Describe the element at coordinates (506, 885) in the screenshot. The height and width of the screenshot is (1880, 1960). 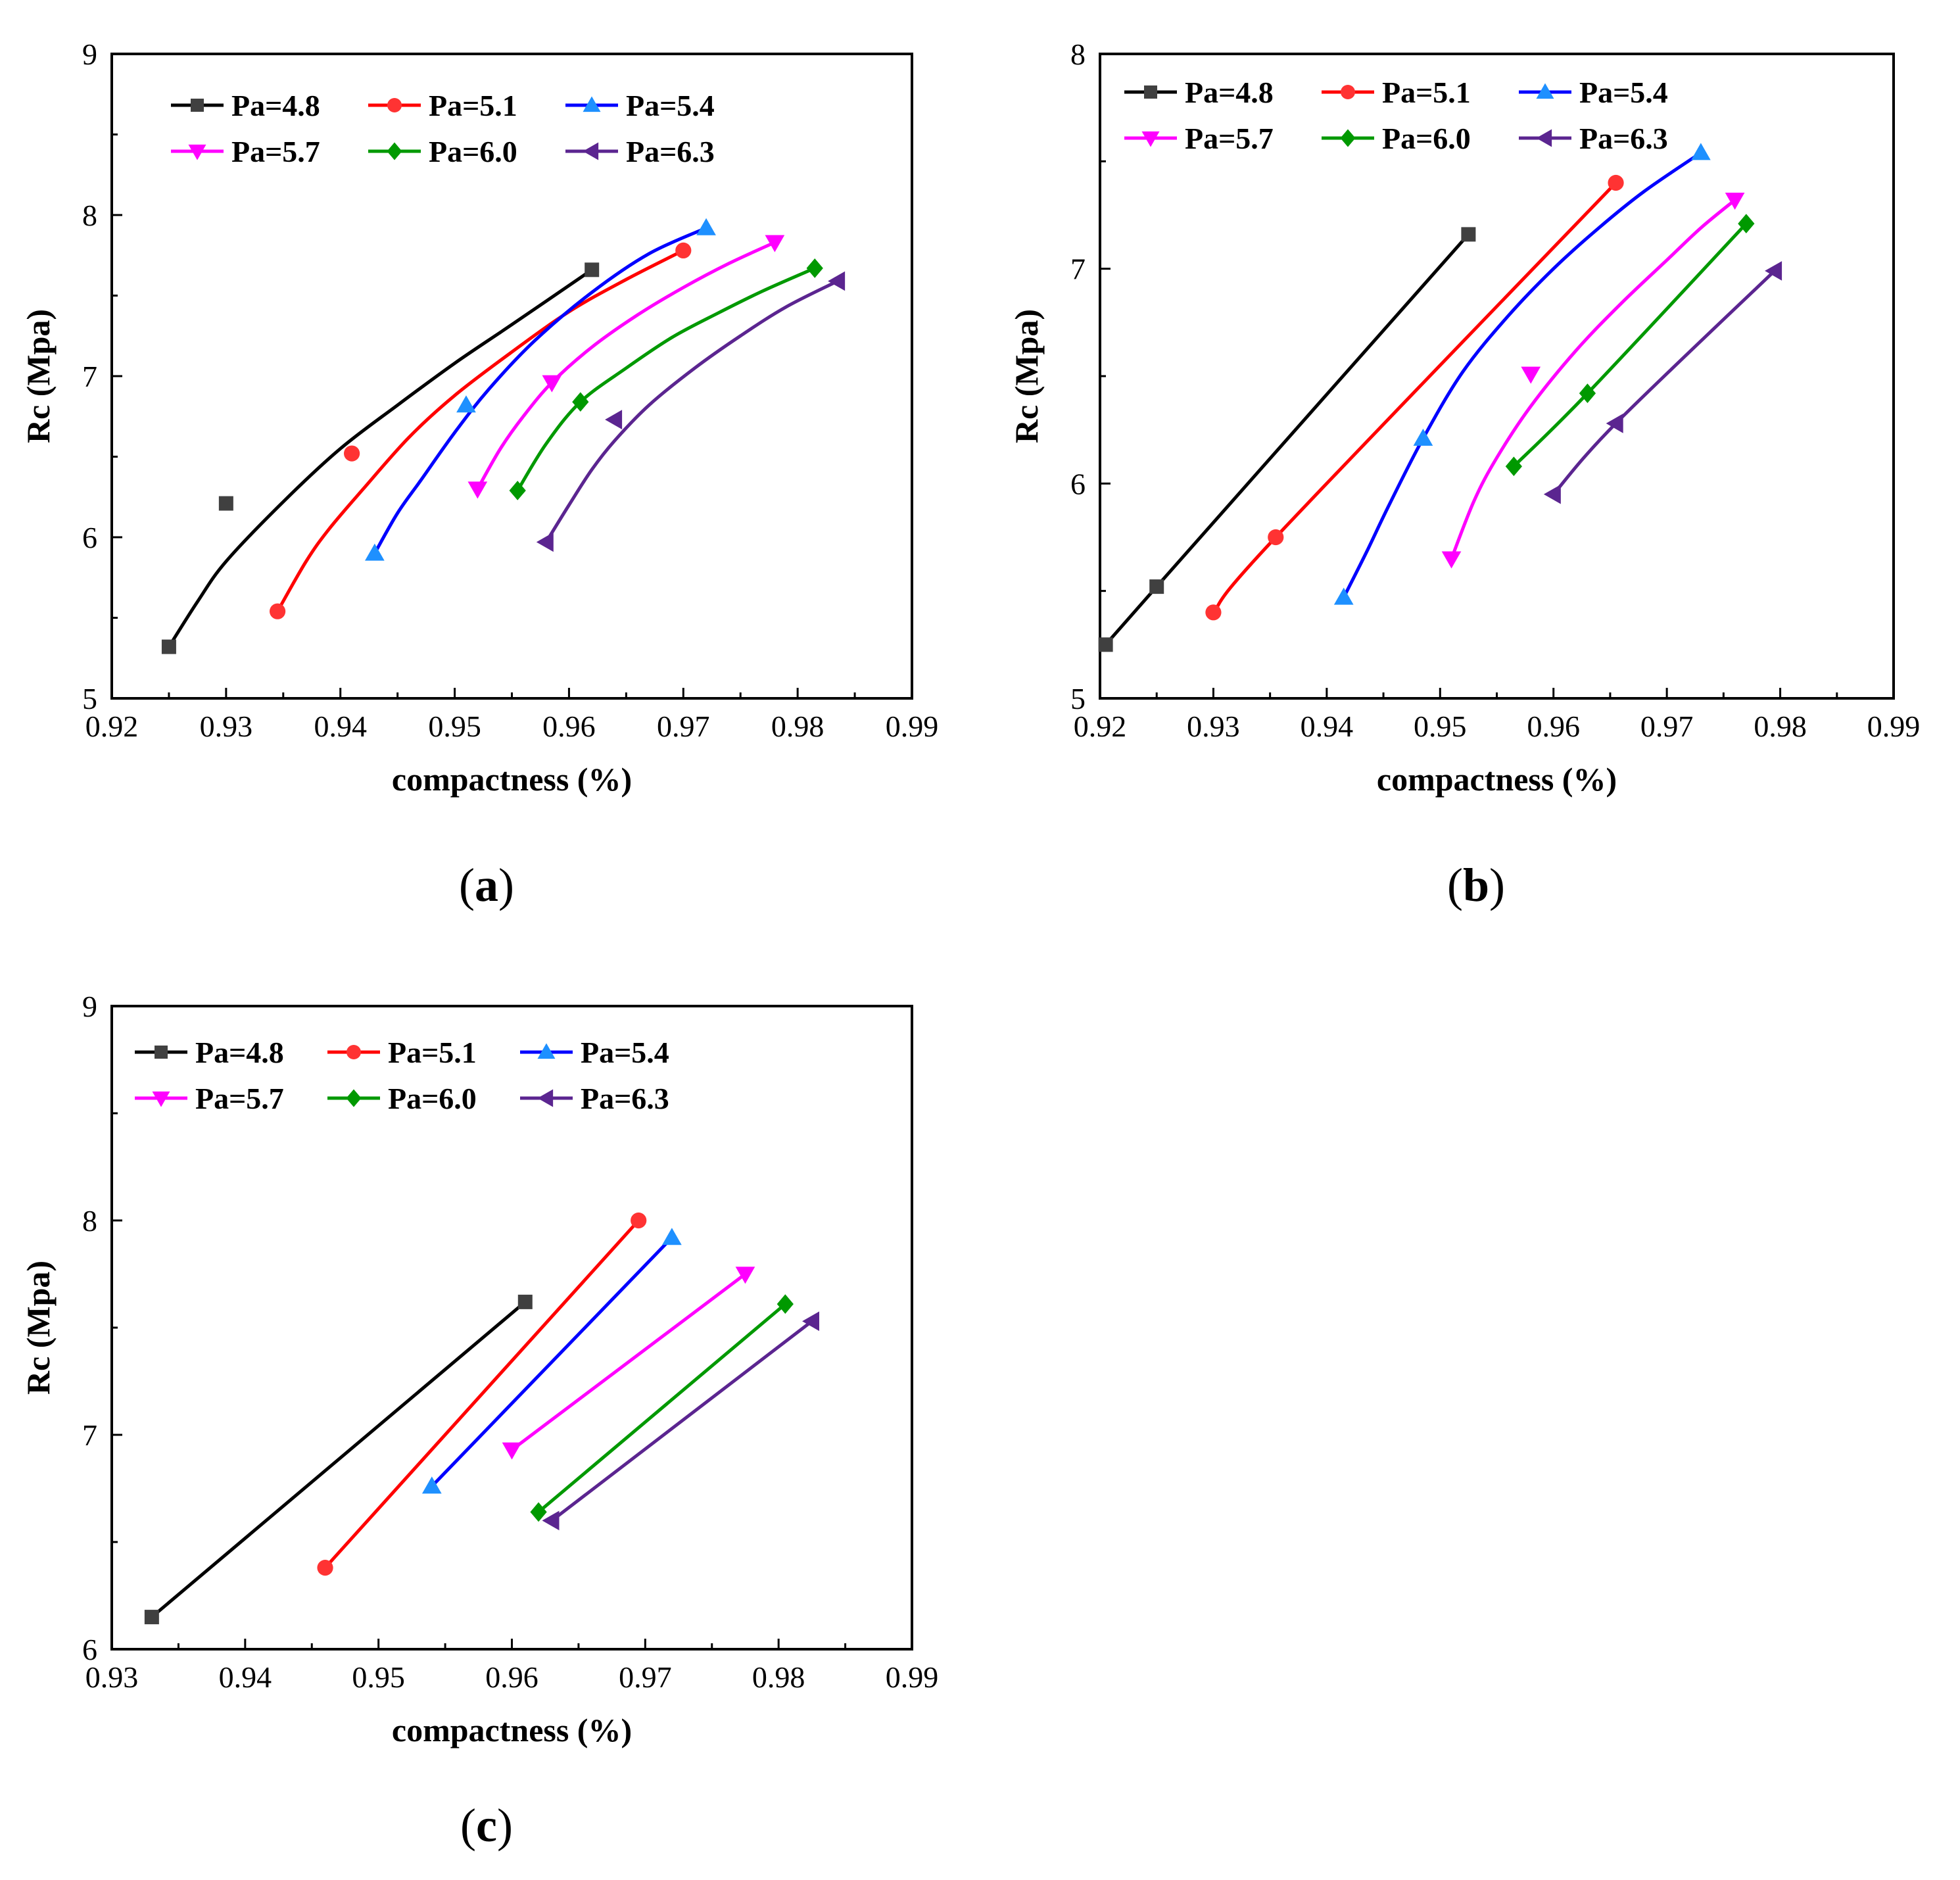
I see `caption-close: )` at that location.